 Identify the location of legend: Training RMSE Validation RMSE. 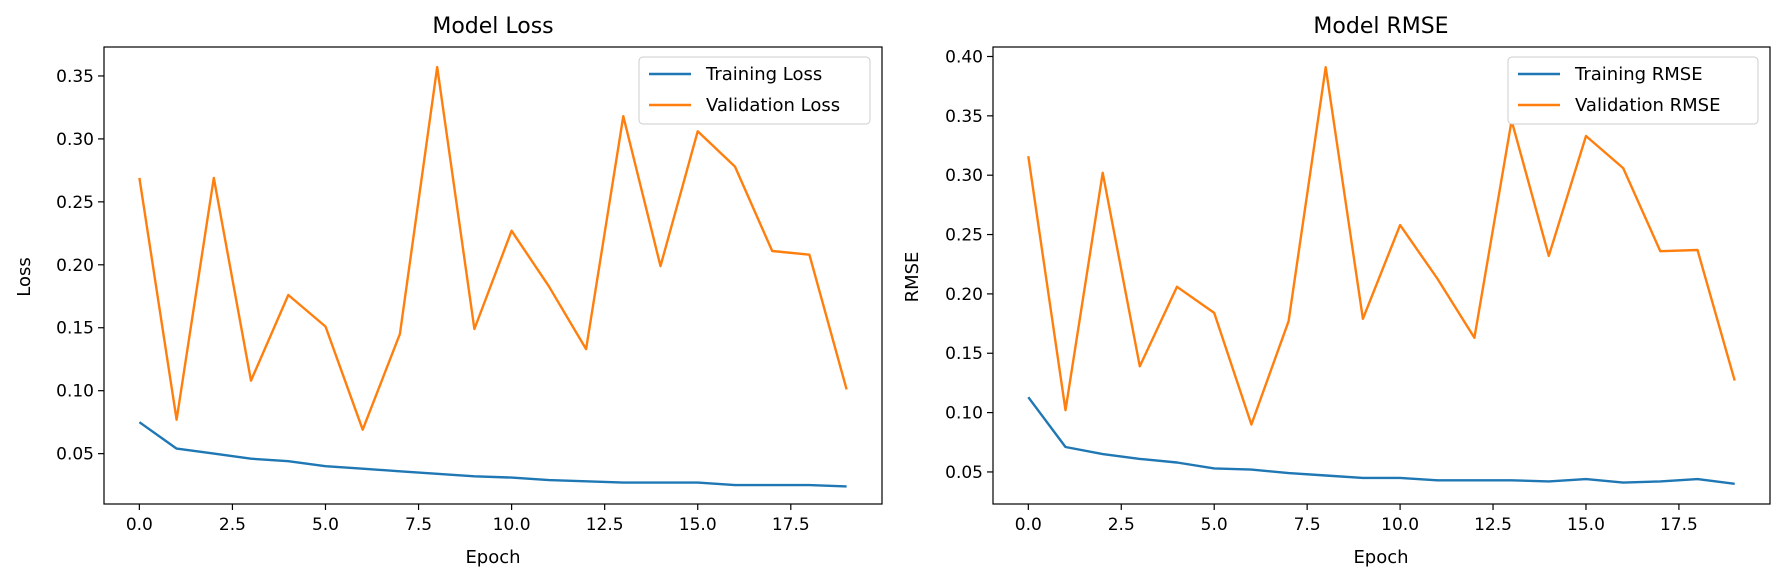
(1633, 90).